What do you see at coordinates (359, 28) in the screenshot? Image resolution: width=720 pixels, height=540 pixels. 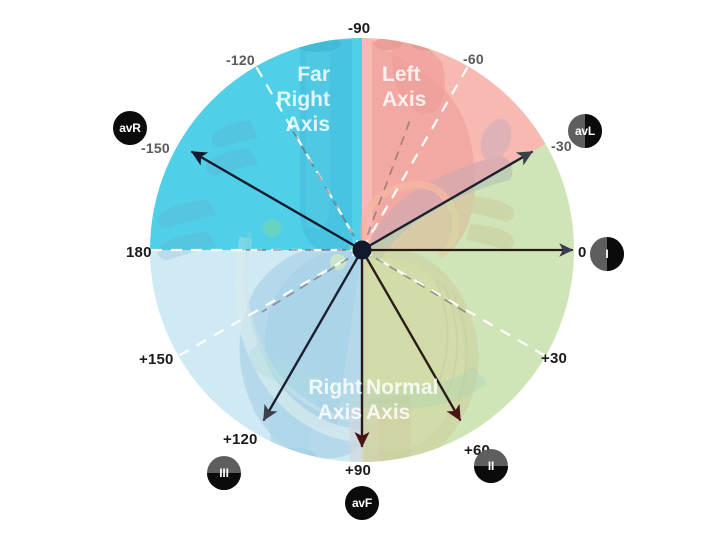 I see `deg-label-minus-90: -90` at bounding box center [359, 28].